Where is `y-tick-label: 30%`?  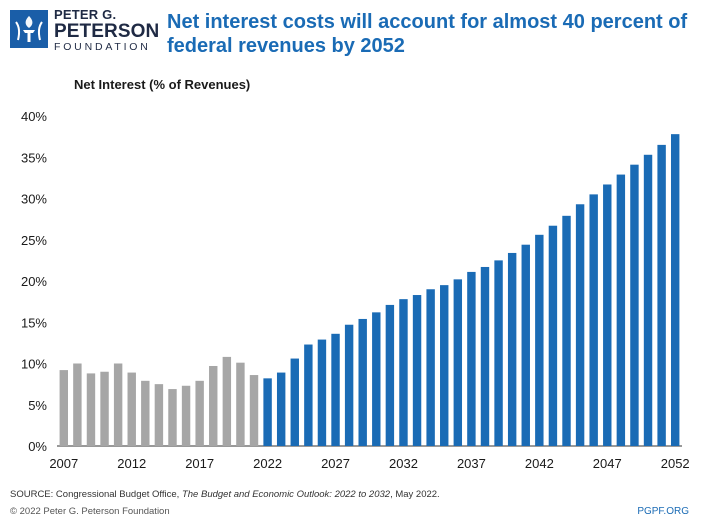
y-tick-label: 30% is located at coordinates (34, 199).